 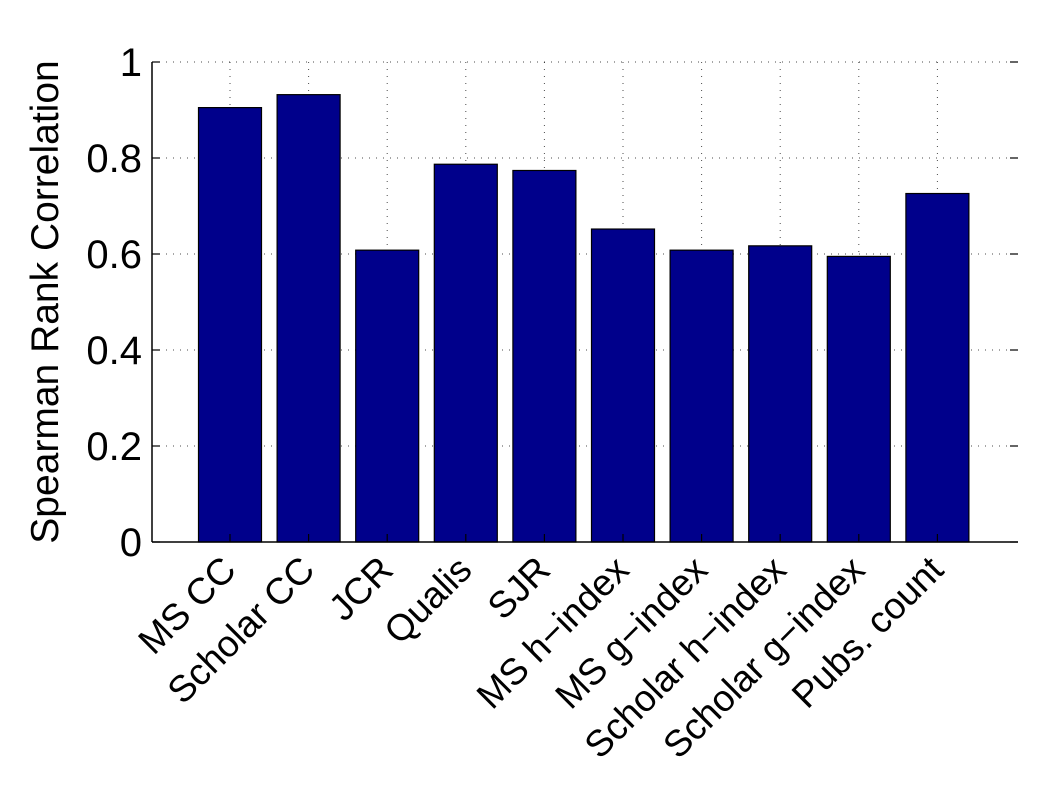 I want to click on y-tick-label: 0.6, so click(x=114, y=255).